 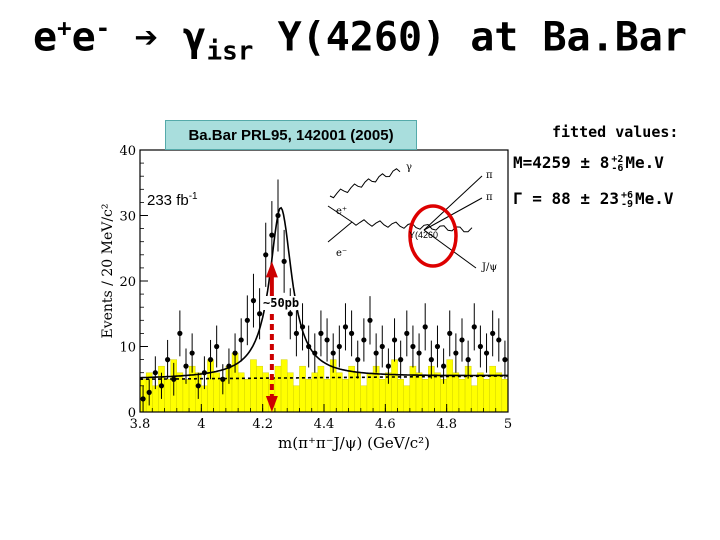 What do you see at coordinates (262, 424) in the screenshot?
I see `x-tick-label: 4.2` at bounding box center [262, 424].